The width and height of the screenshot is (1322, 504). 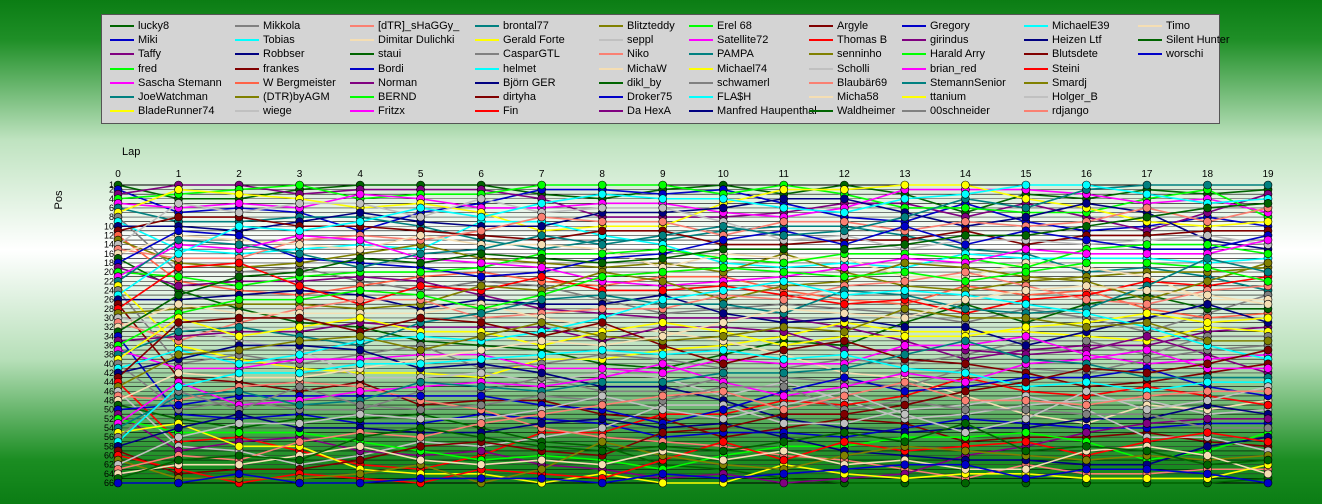 What do you see at coordinates (111, 208) in the screenshot?
I see `y-tick-label: 6` at bounding box center [111, 208].